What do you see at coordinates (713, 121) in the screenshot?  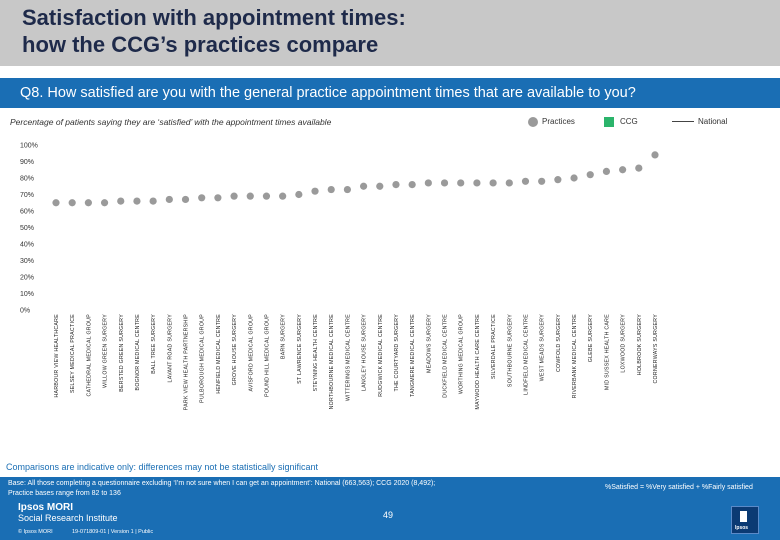 I see `legend-national-label: National` at bounding box center [713, 121].